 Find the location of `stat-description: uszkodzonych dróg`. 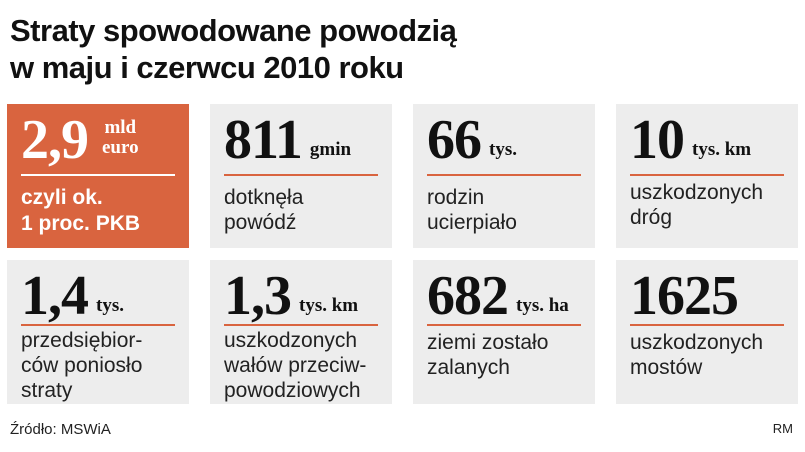

stat-description: uszkodzonych dróg is located at coordinates (697, 205).